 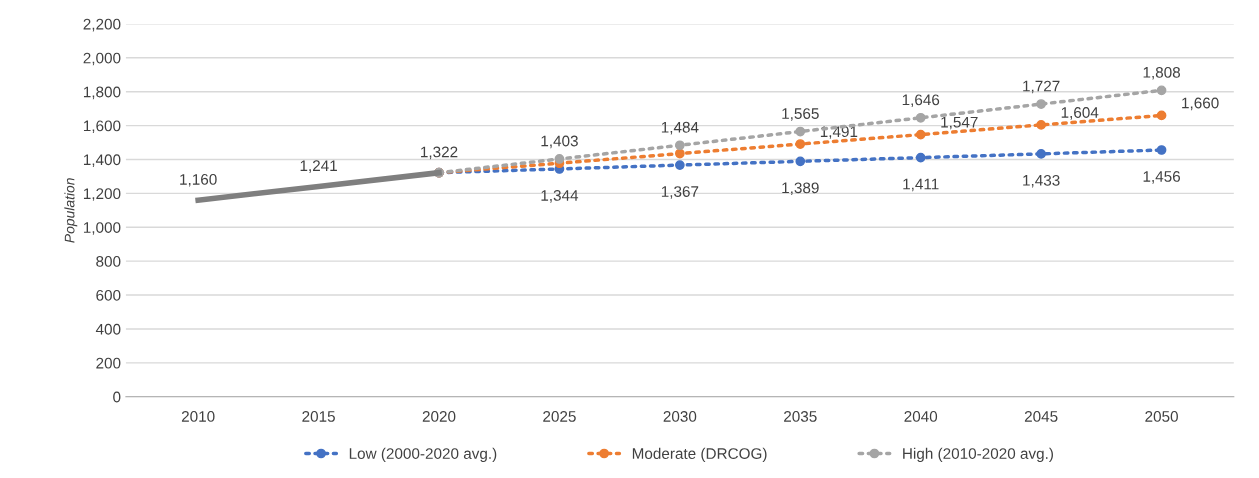 What do you see at coordinates (921, 101) in the screenshot?
I see `data-label: 1,646` at bounding box center [921, 101].